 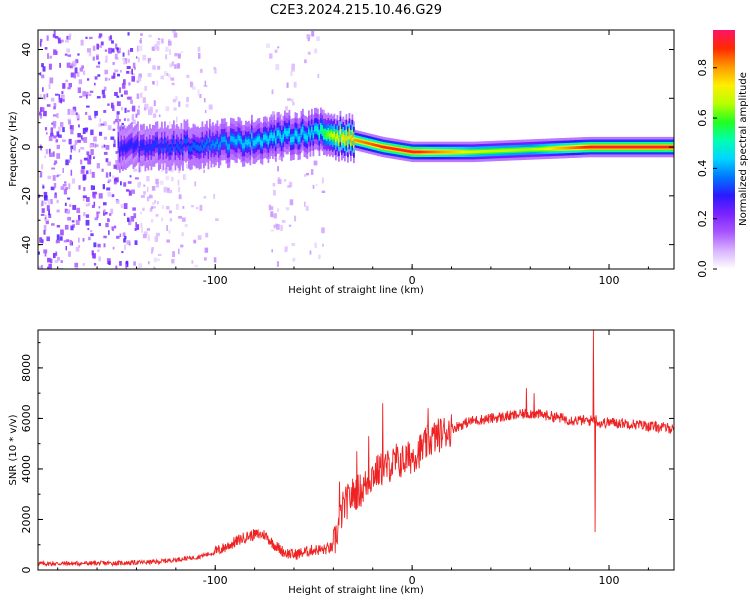 I want to click on spectrogram-x-axis-label: Height of straight line (km), so click(x=356, y=290).